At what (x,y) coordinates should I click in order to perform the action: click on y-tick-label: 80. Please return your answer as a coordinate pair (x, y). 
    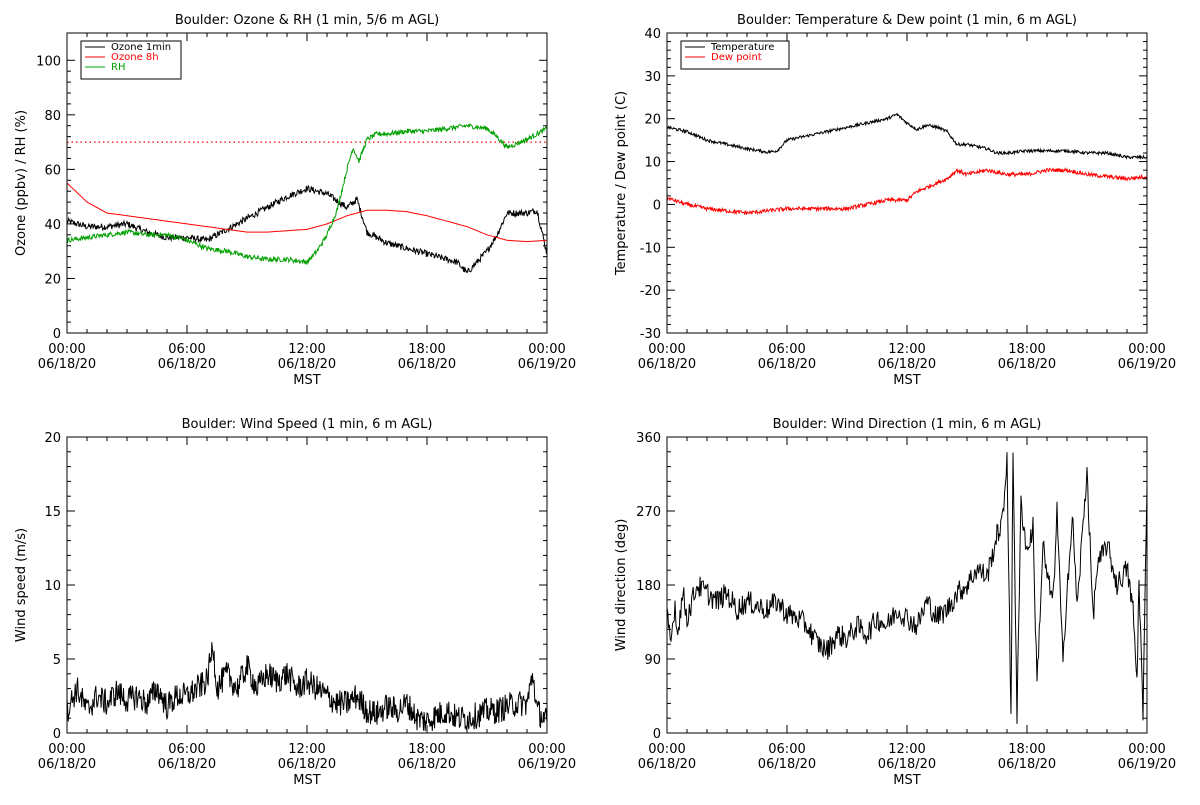
    Looking at the image, I should click on (52, 116).